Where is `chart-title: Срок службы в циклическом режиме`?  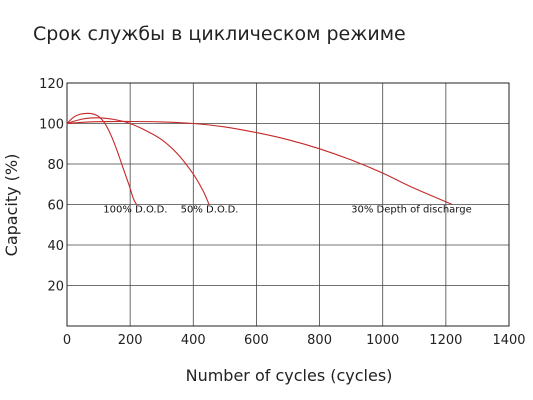 chart-title: Срок службы в циклическом режиме is located at coordinates (219, 34).